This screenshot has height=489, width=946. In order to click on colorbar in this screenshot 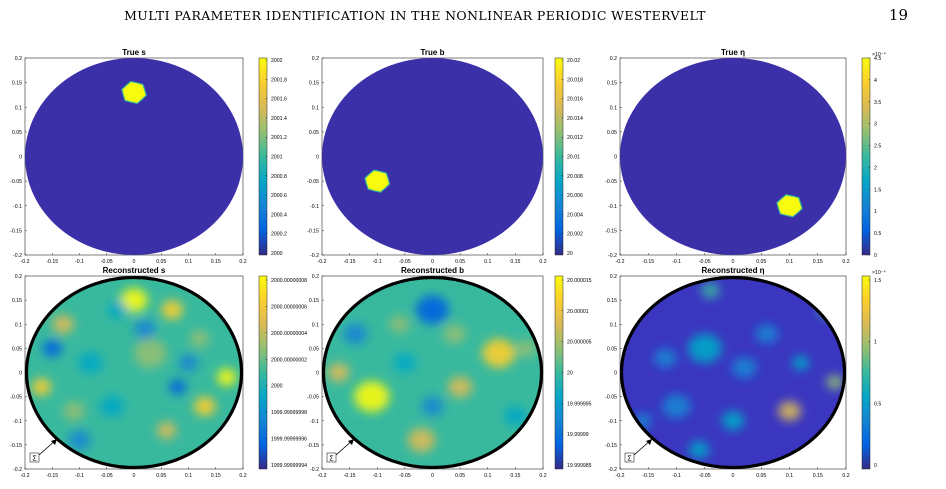, I will do `click(866, 372)`.